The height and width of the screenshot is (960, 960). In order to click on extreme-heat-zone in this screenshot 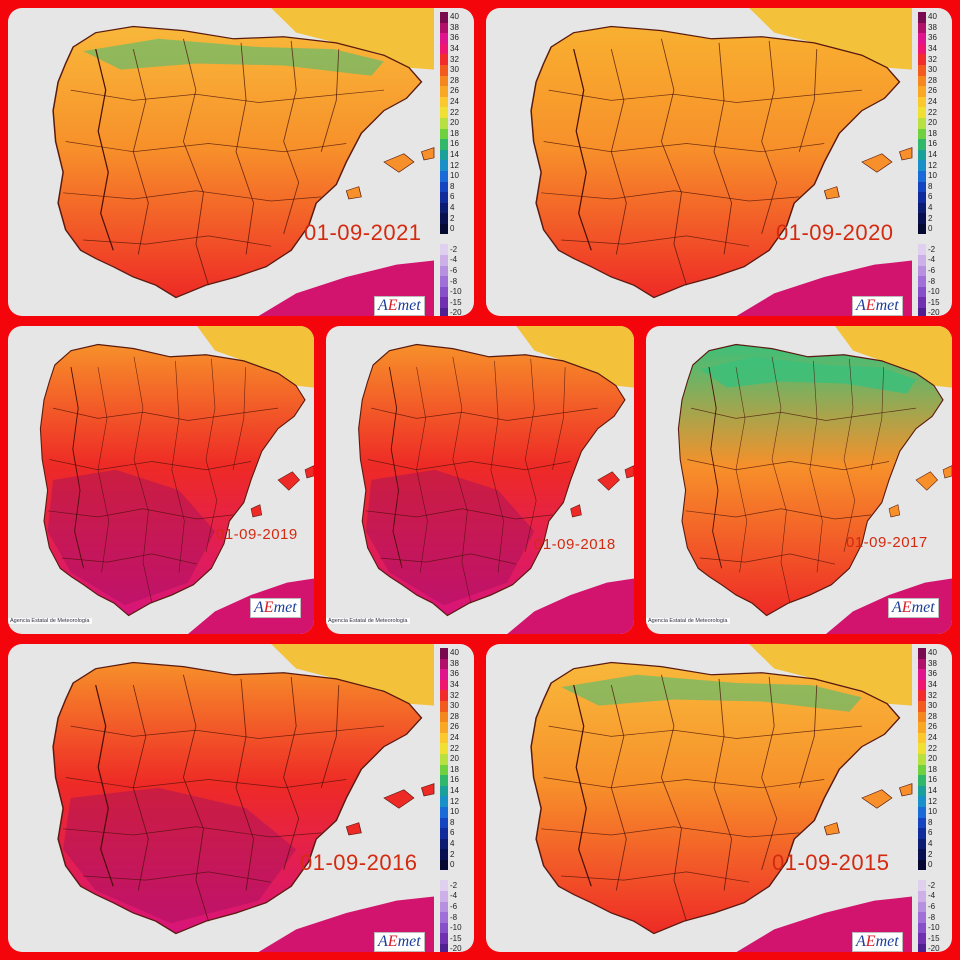, I will do `click(450, 537)`.